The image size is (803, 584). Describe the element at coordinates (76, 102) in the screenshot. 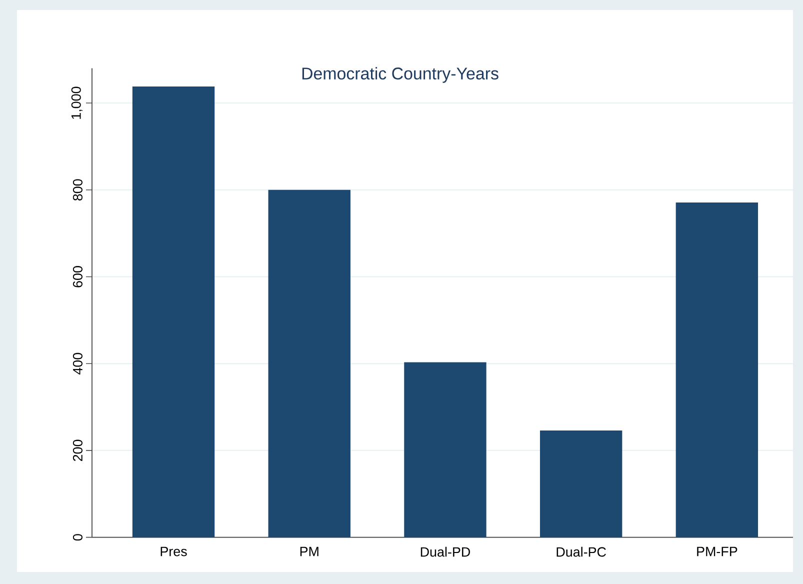

I see `y-tick-label: 1,000` at that location.